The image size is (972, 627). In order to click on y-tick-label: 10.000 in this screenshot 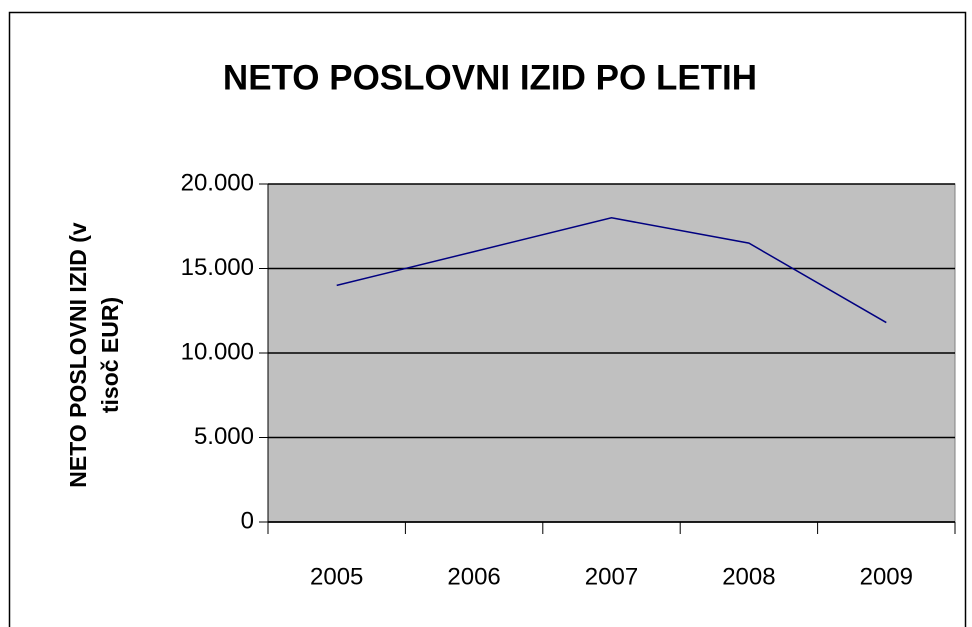, I will do `click(217, 351)`.